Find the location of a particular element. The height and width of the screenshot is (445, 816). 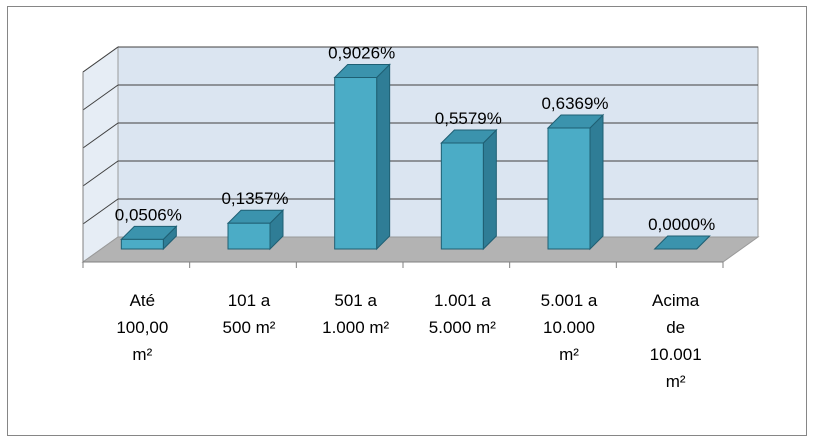

side-wall is located at coordinates (100, 154).